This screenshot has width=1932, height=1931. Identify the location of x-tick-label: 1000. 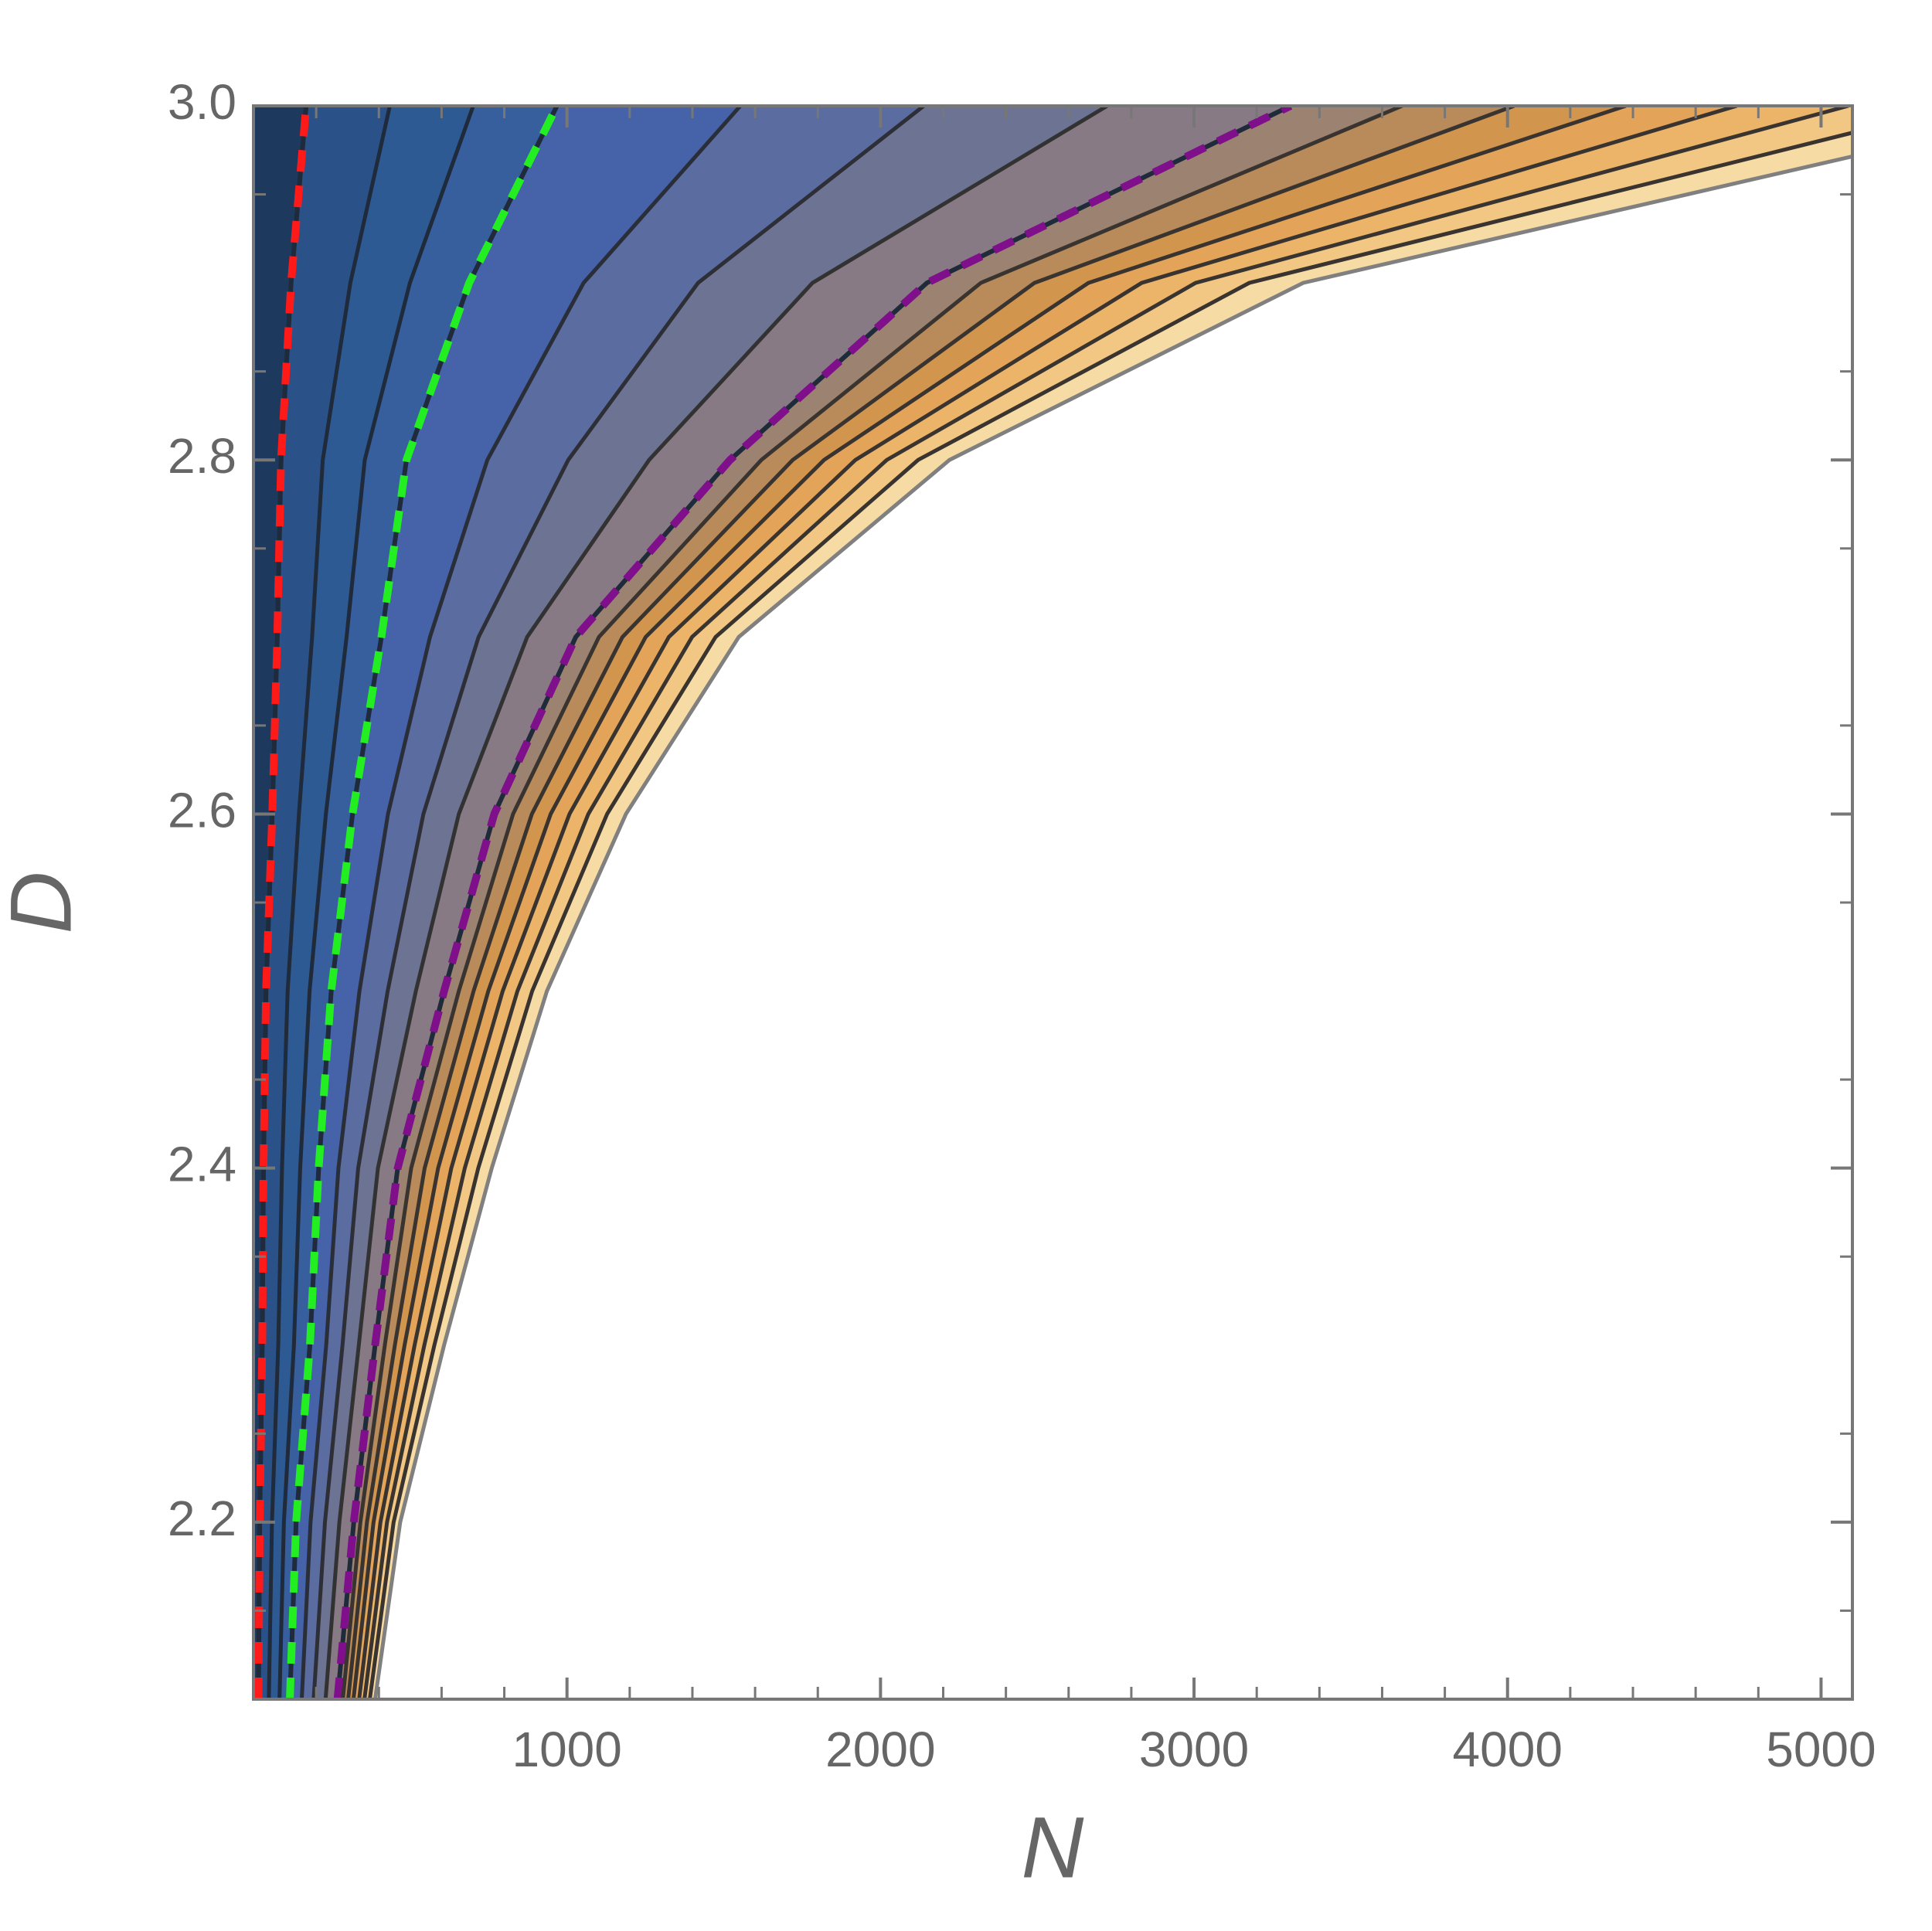
(567, 1749).